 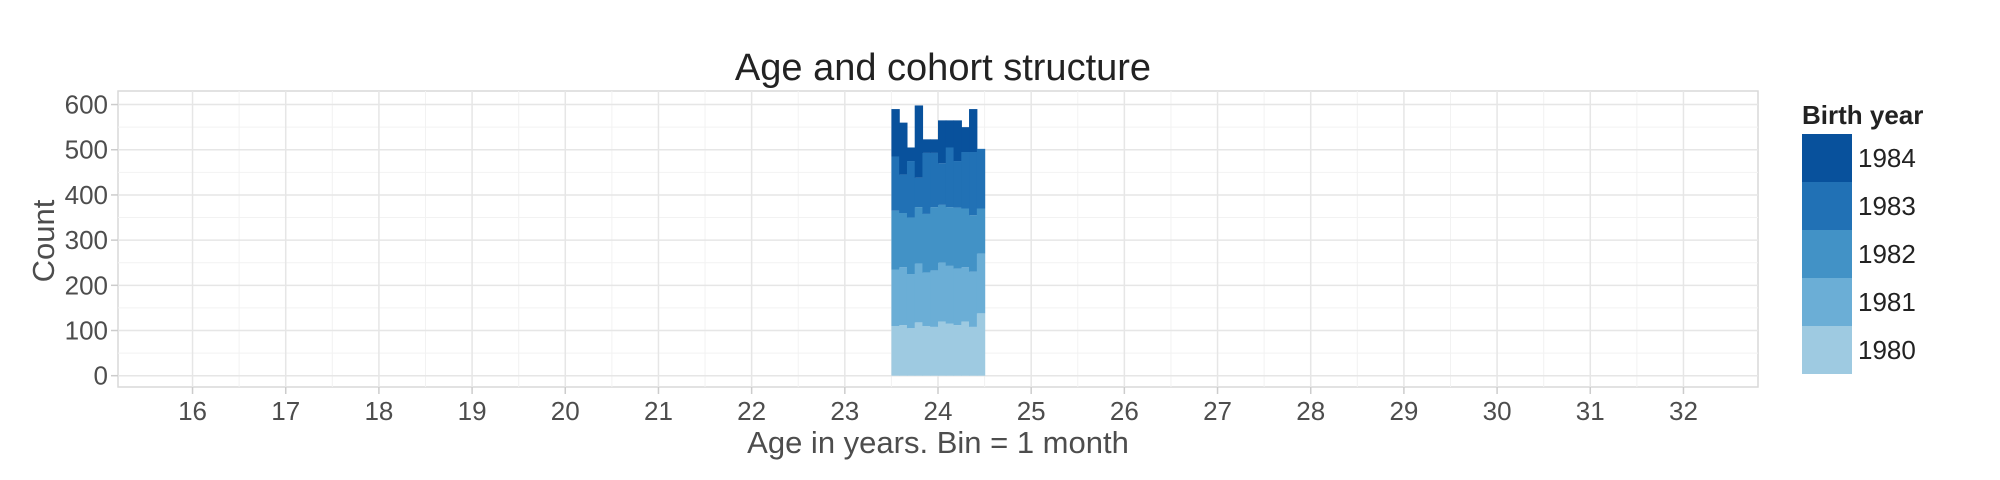 What do you see at coordinates (101, 376) in the screenshot?
I see `y-tick-label: 0` at bounding box center [101, 376].